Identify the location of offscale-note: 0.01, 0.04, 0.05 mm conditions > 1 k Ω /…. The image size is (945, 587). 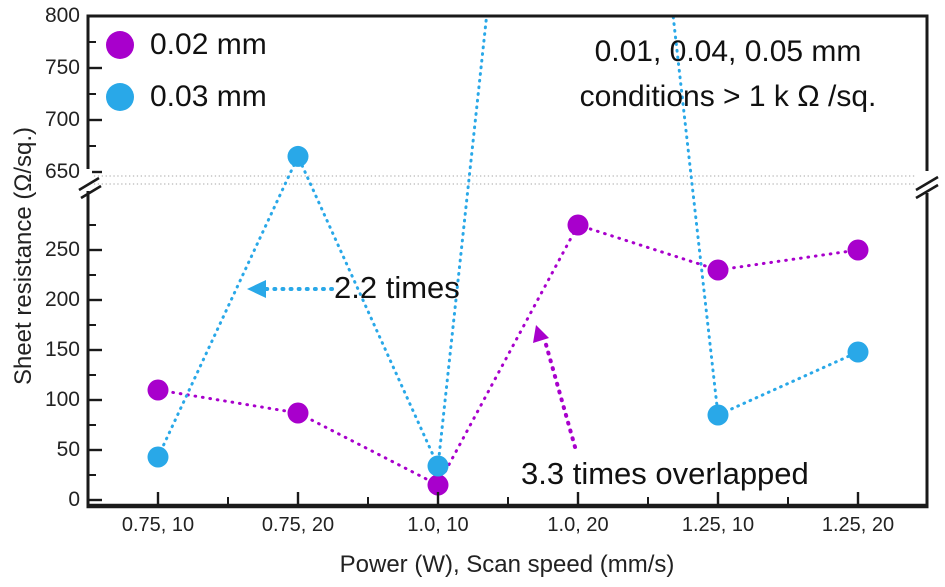
(728, 74).